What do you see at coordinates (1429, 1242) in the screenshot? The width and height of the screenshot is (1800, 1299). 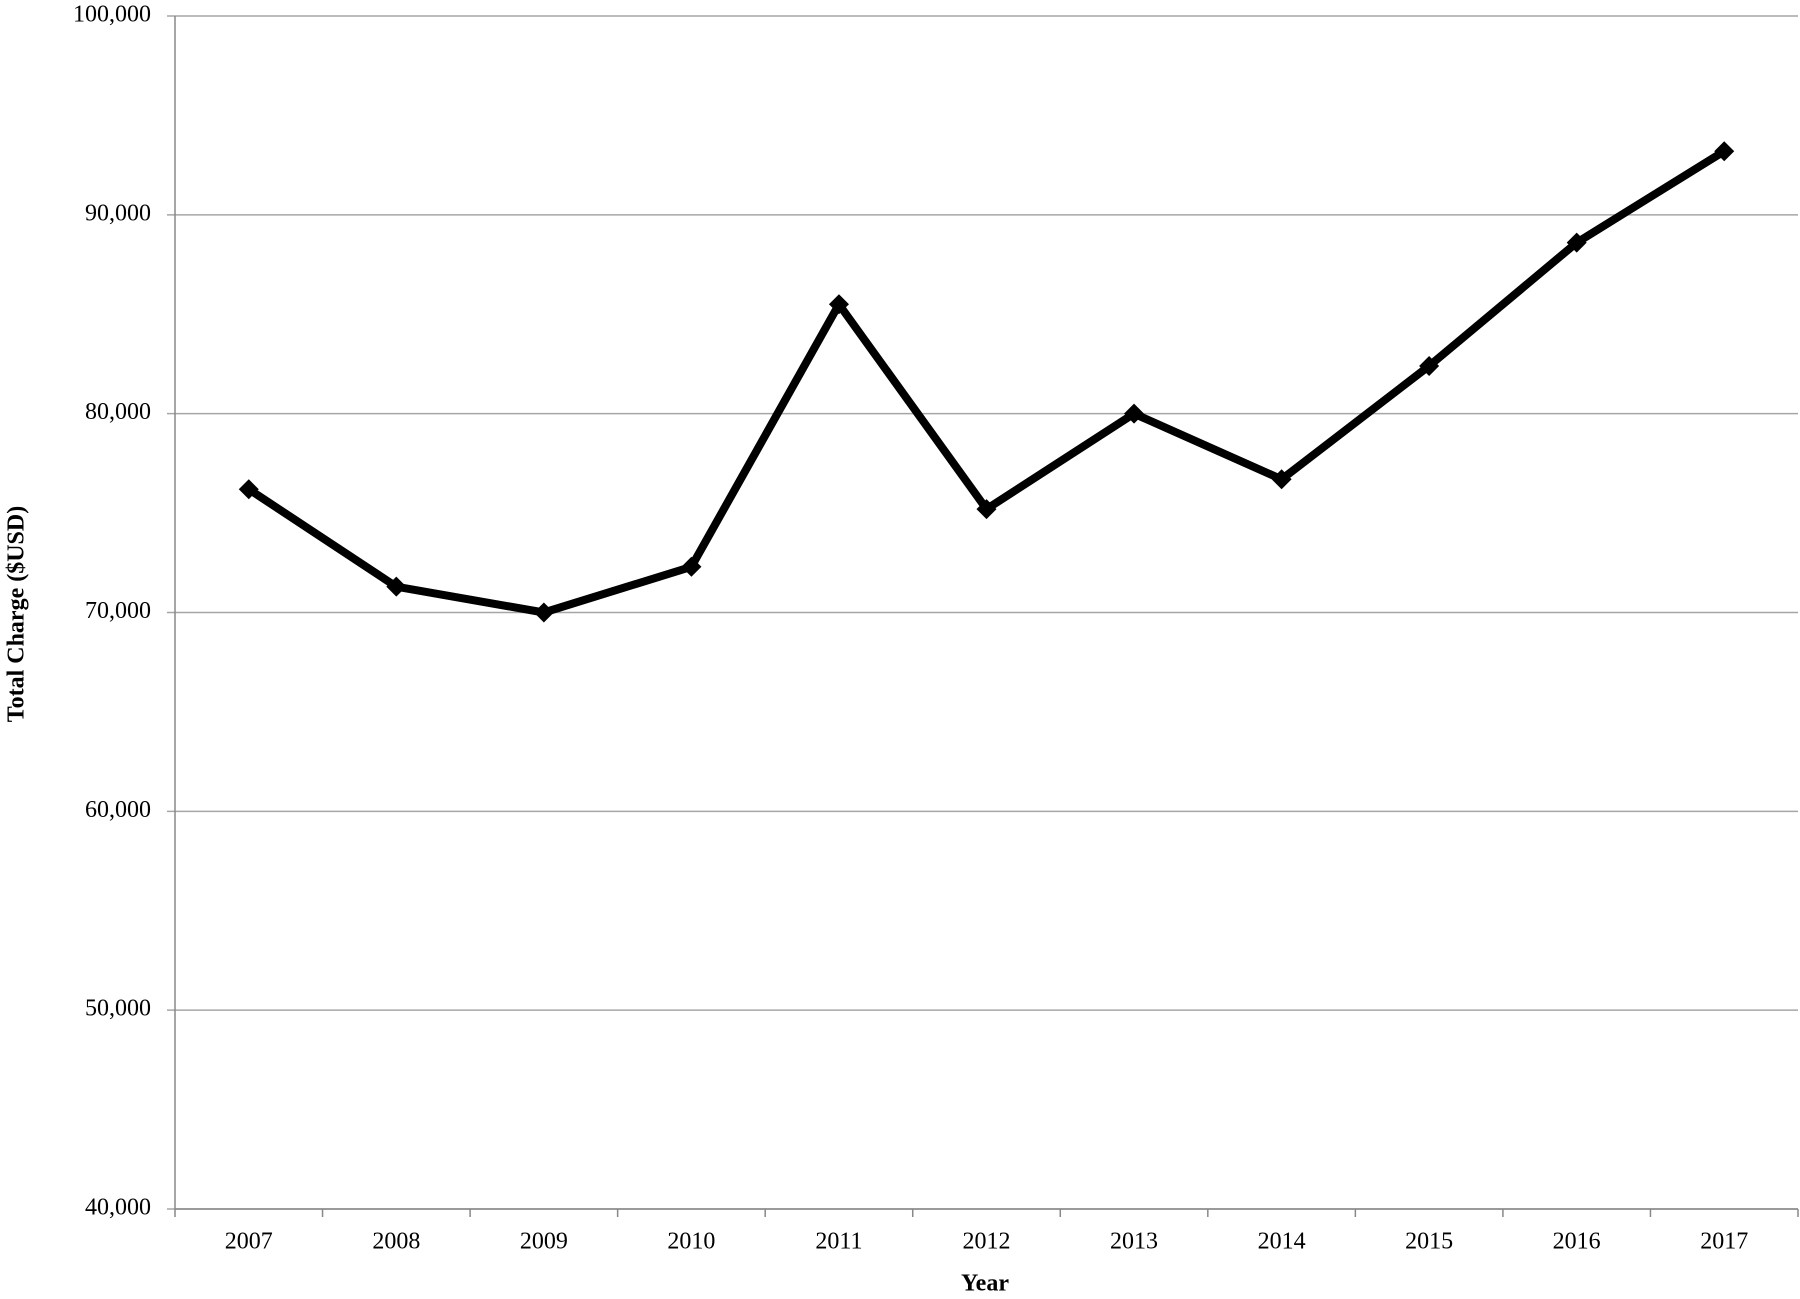 I see `x-tick-label: 2015` at bounding box center [1429, 1242].